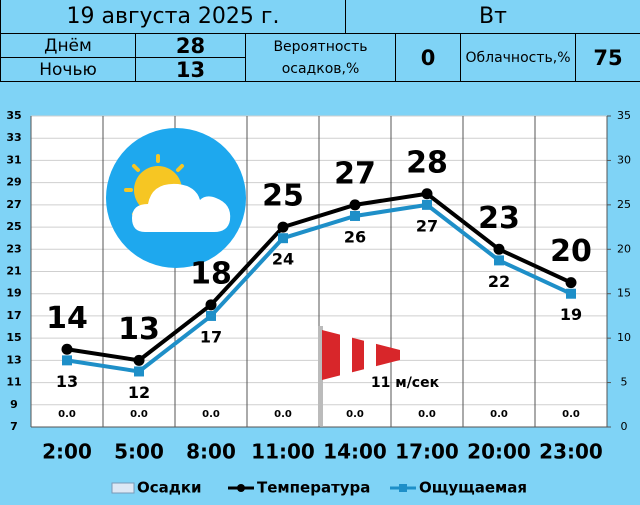 The width and height of the screenshot is (640, 505). Describe the element at coordinates (624, 115) in the screenshot. I see `y2-tick-label: 35` at that location.